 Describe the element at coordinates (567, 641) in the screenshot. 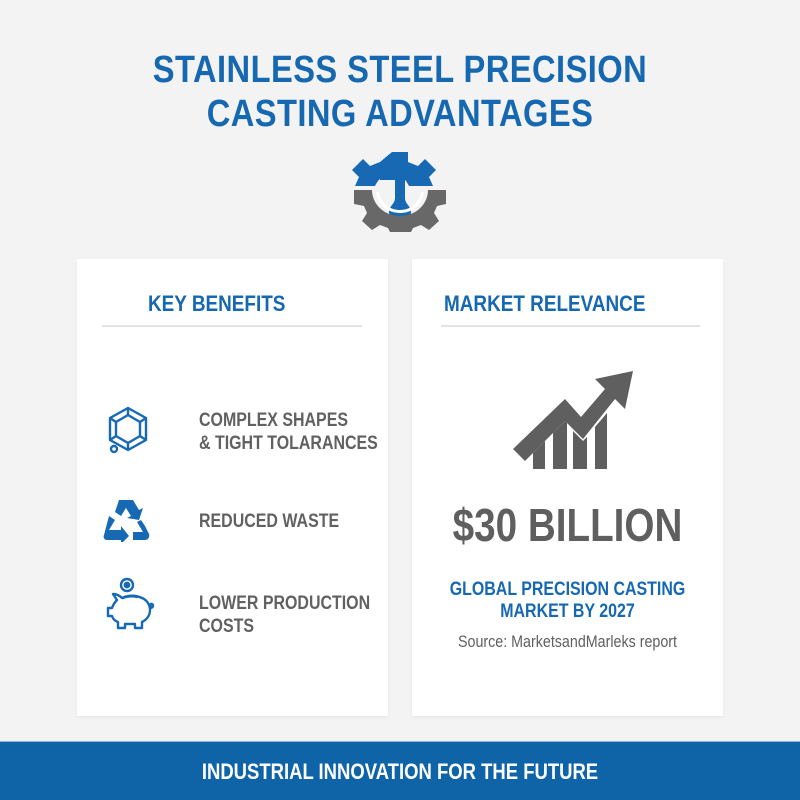

I see `source-citation: Source: MarketsandMarleks report` at that location.